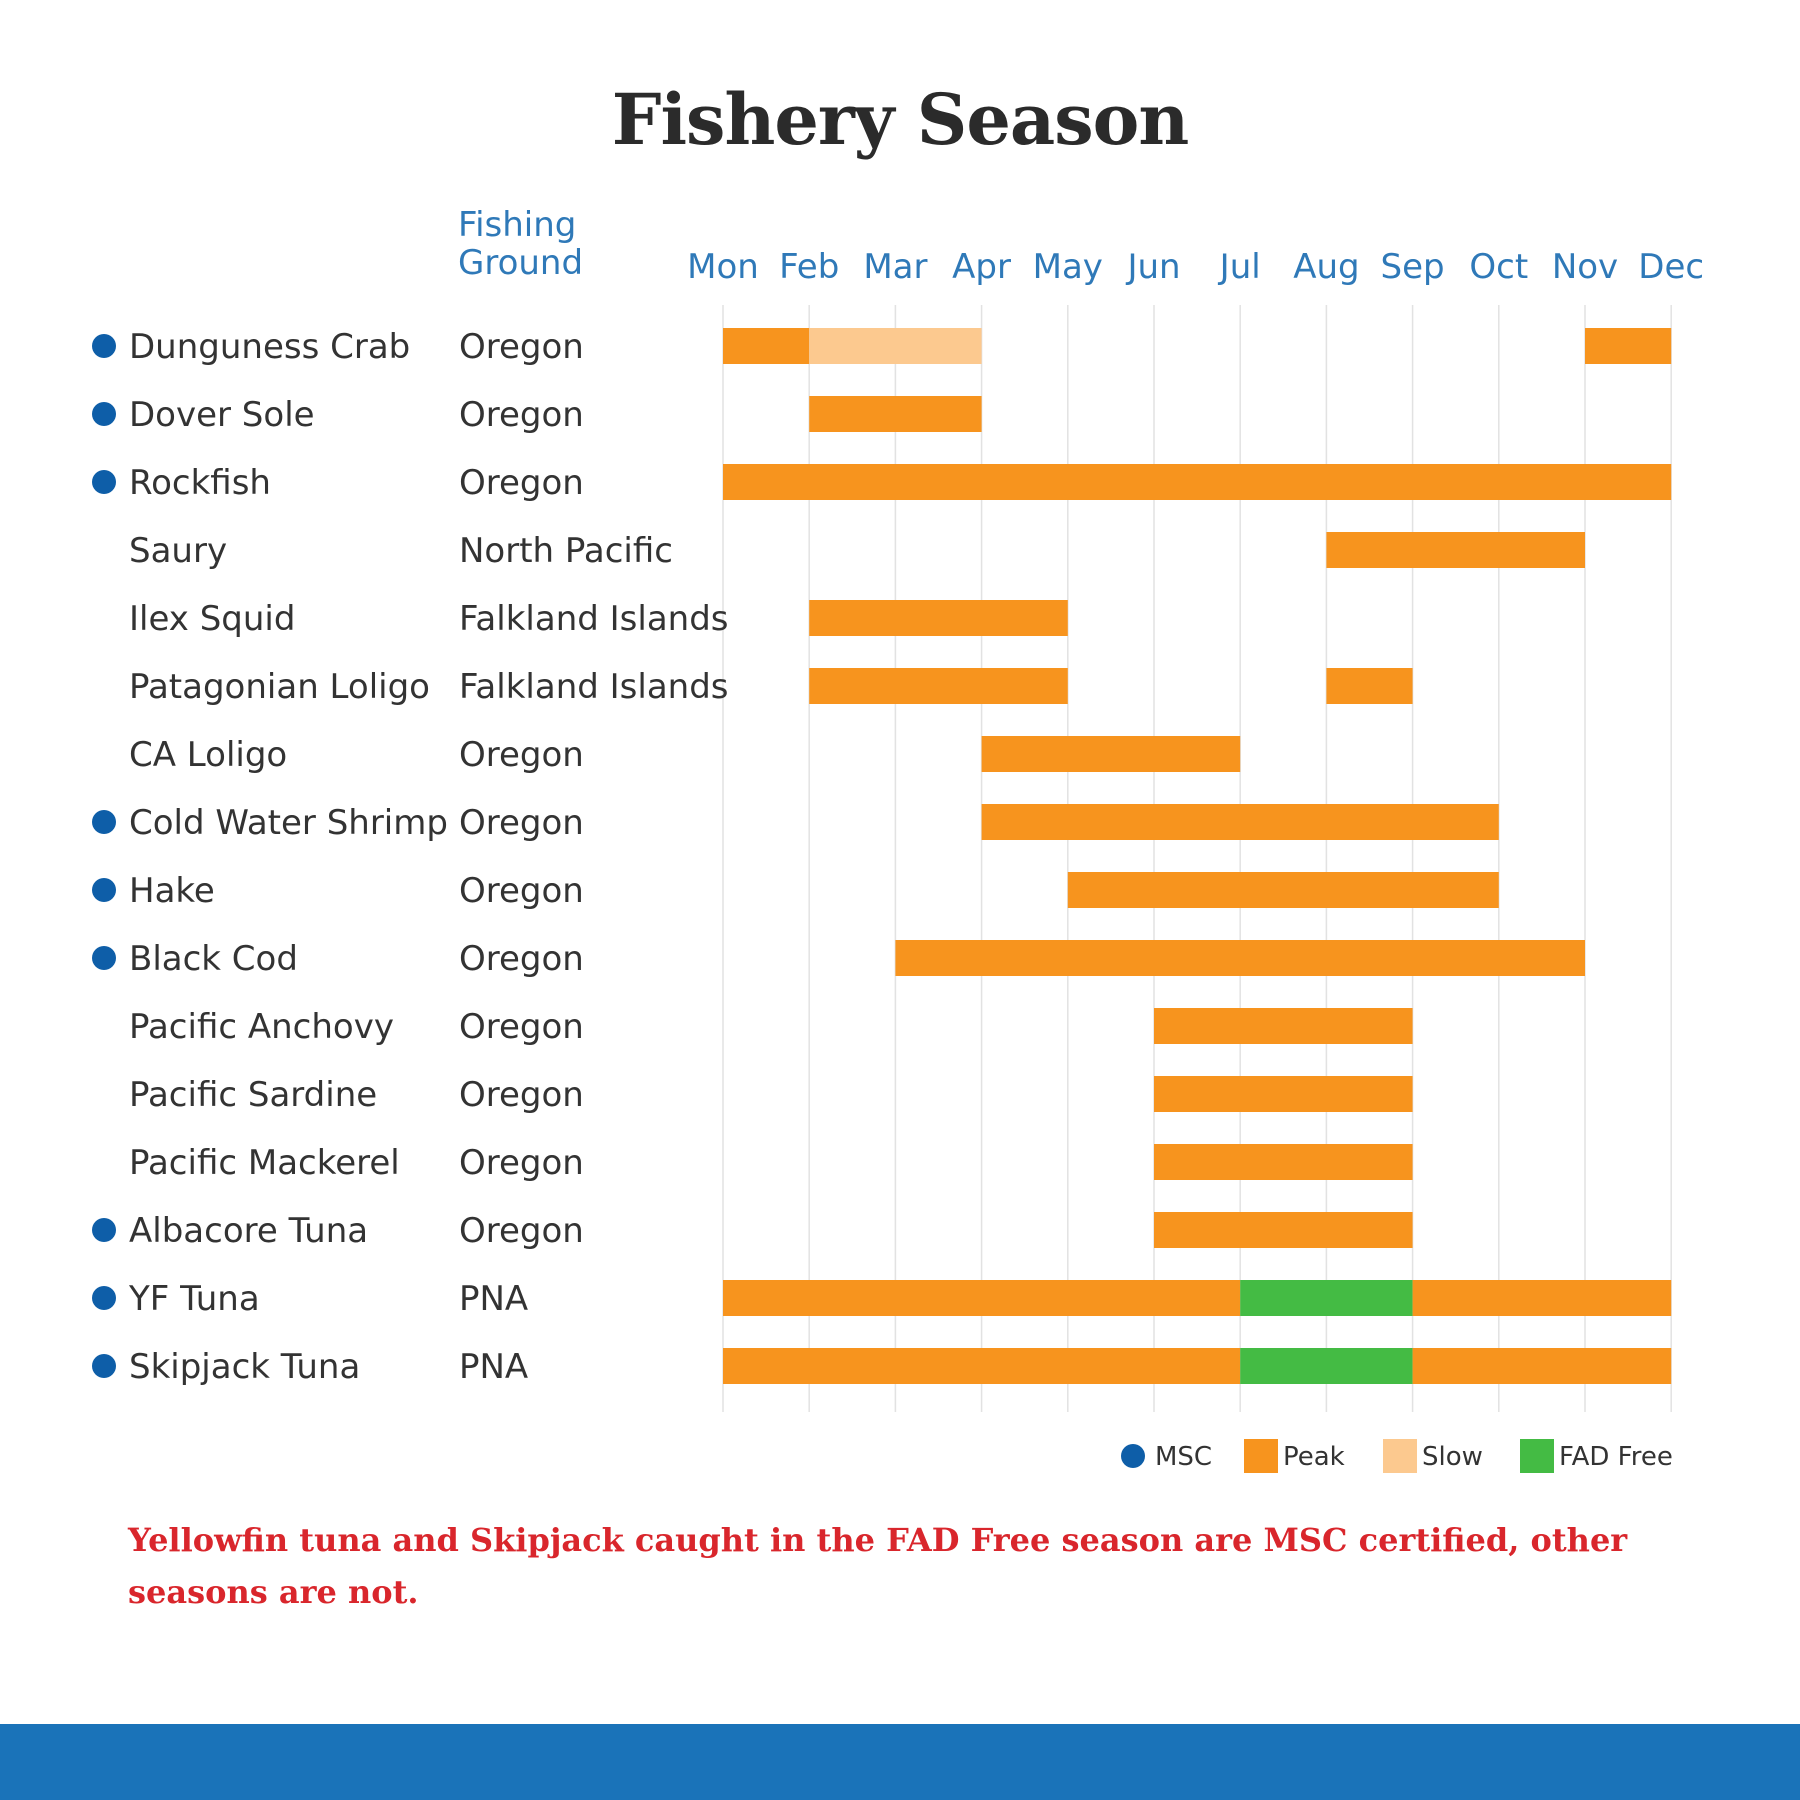 This screenshot has height=1800, width=1800. What do you see at coordinates (900, 119) in the screenshot?
I see `page-title: Fishery Season` at bounding box center [900, 119].